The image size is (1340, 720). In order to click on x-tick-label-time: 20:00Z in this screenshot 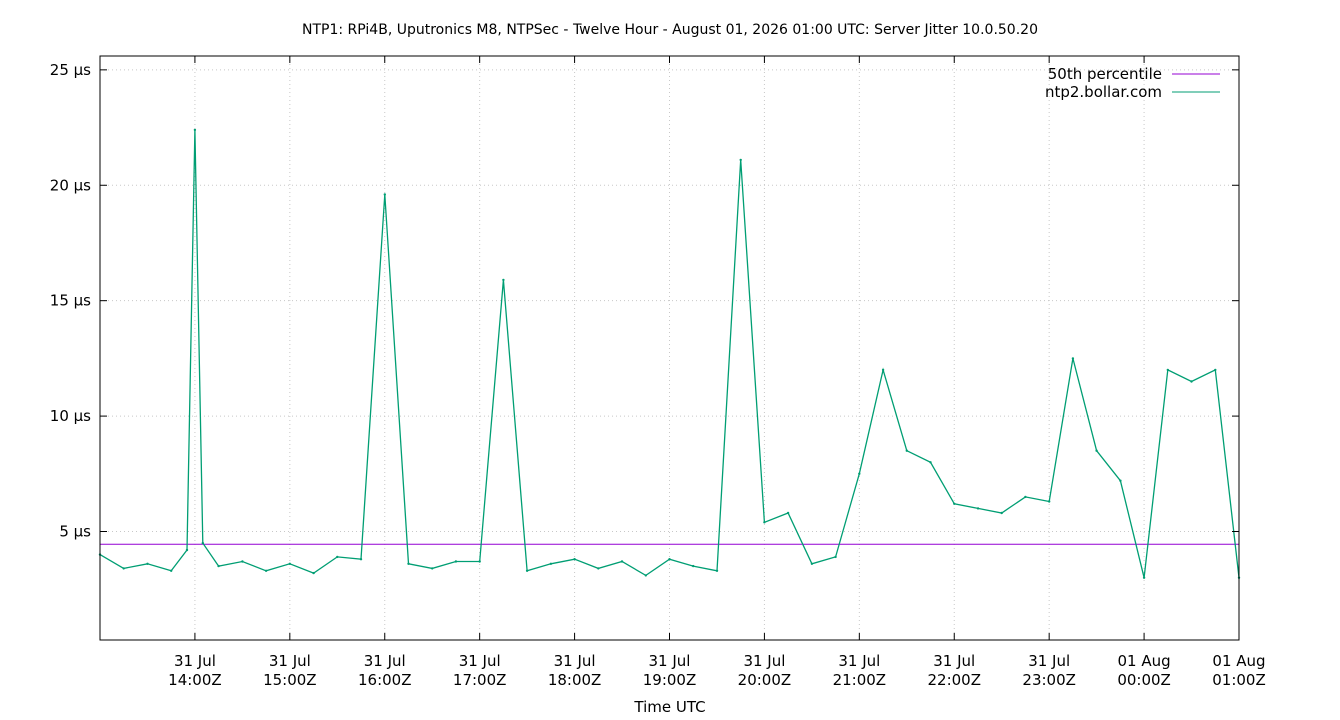, I will do `click(765, 680)`.